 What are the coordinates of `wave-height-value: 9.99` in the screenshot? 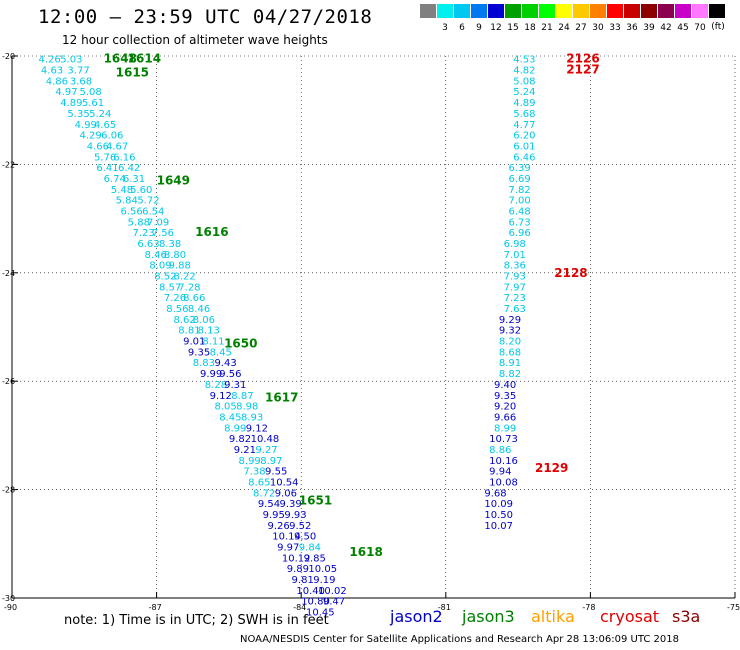 It's located at (211, 374).